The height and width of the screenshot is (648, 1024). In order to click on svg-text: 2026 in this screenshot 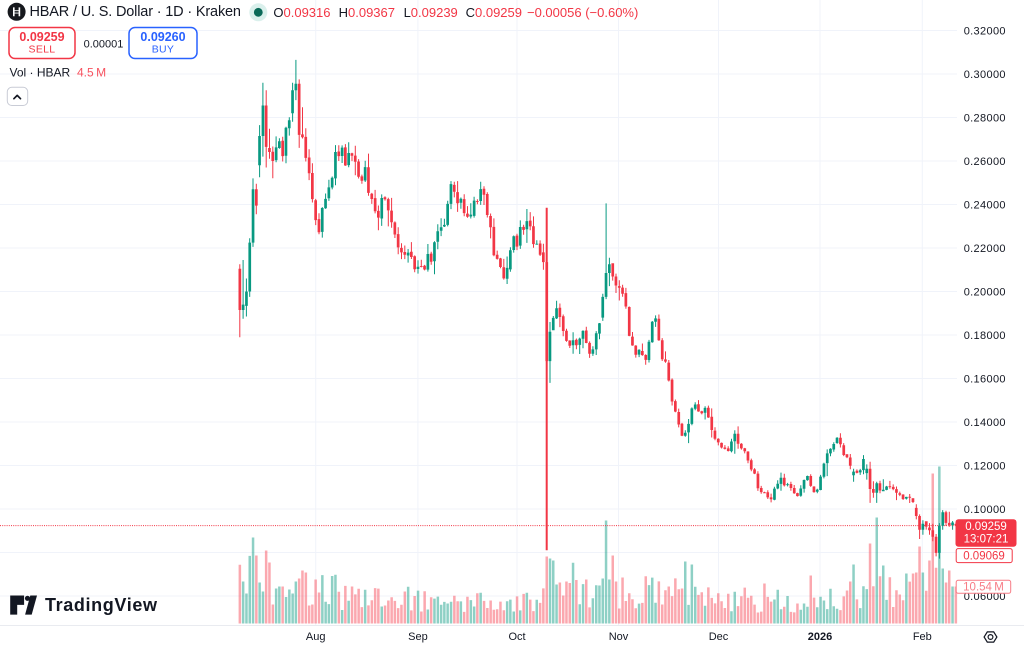, I will do `click(820, 637)`.